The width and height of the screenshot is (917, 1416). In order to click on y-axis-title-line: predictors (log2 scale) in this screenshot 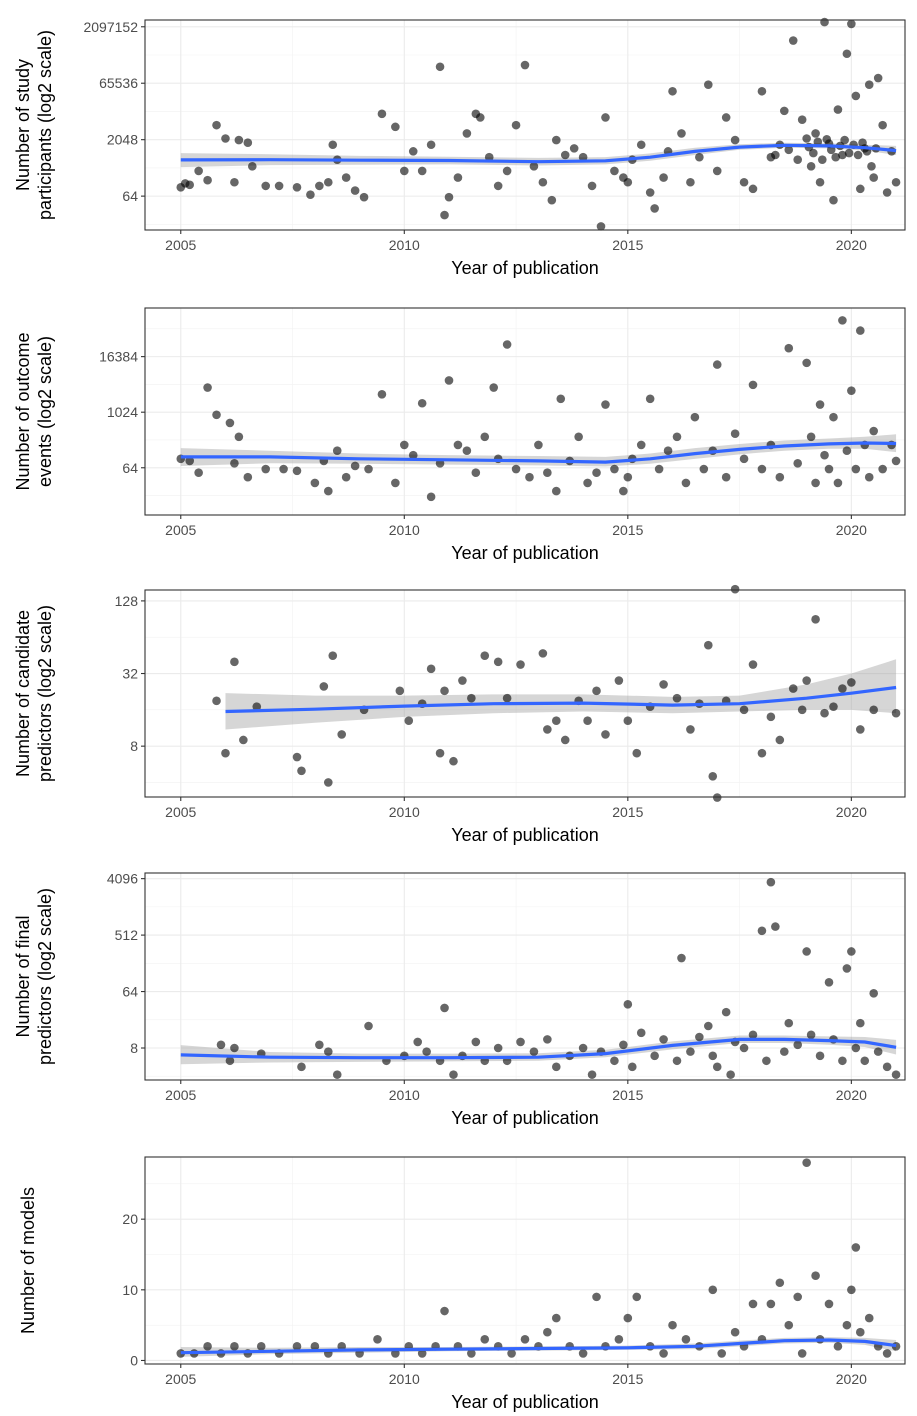, I will do `click(45, 693)`.